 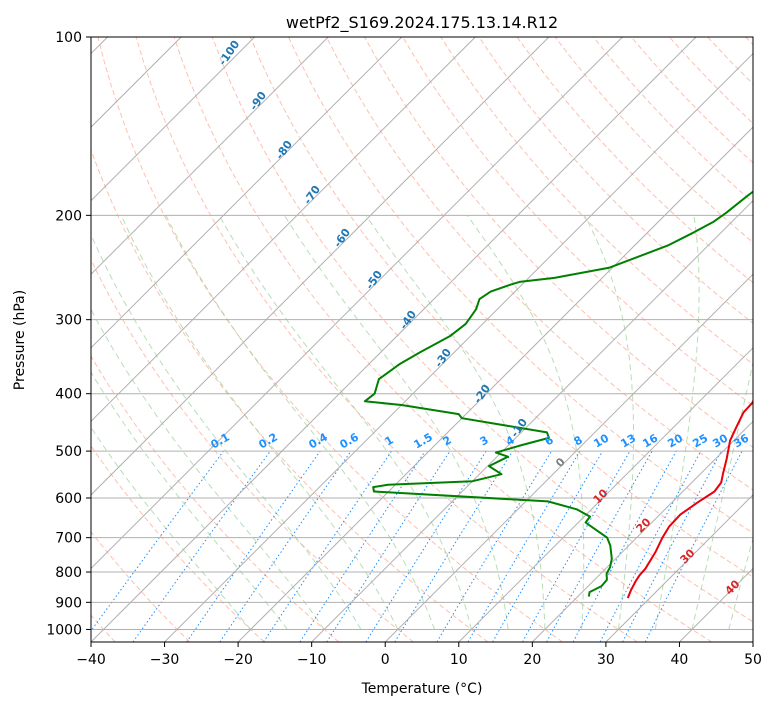 I want to click on x-tick-label: 30, so click(x=606, y=660).